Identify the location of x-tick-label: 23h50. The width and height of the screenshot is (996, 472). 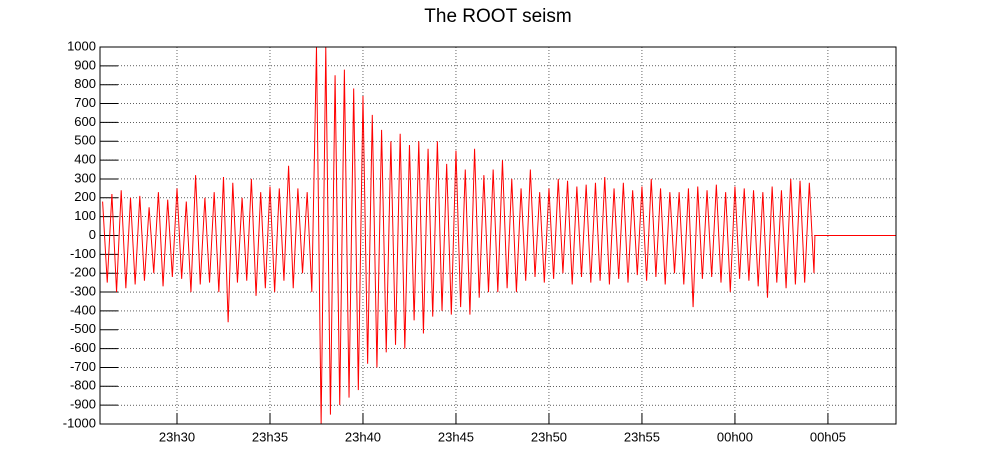
(549, 436).